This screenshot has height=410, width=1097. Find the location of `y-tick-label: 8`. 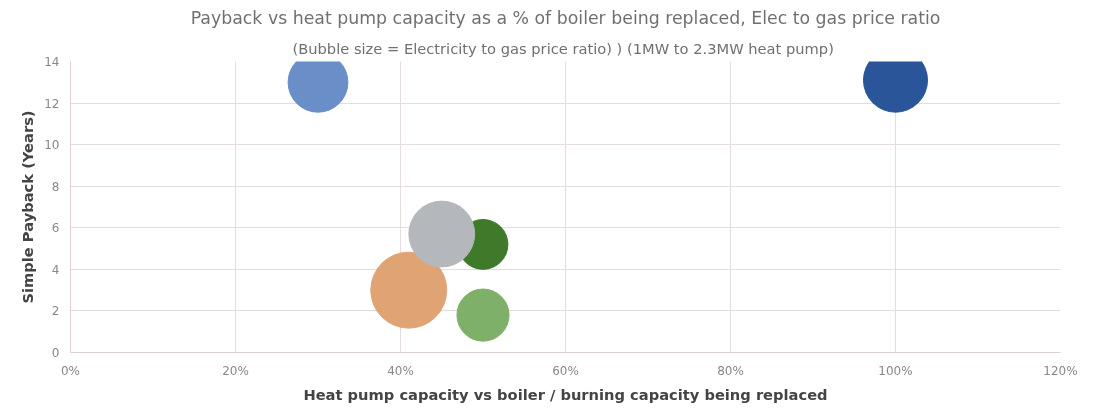

y-tick-label: 8 is located at coordinates (55, 186).